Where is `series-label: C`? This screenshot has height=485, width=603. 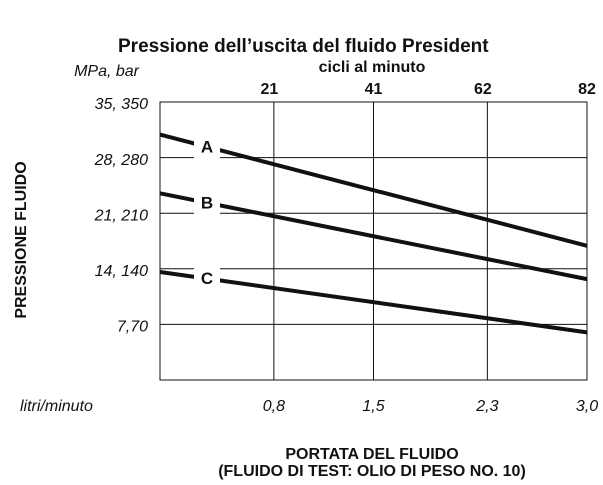 series-label: C is located at coordinates (207, 278).